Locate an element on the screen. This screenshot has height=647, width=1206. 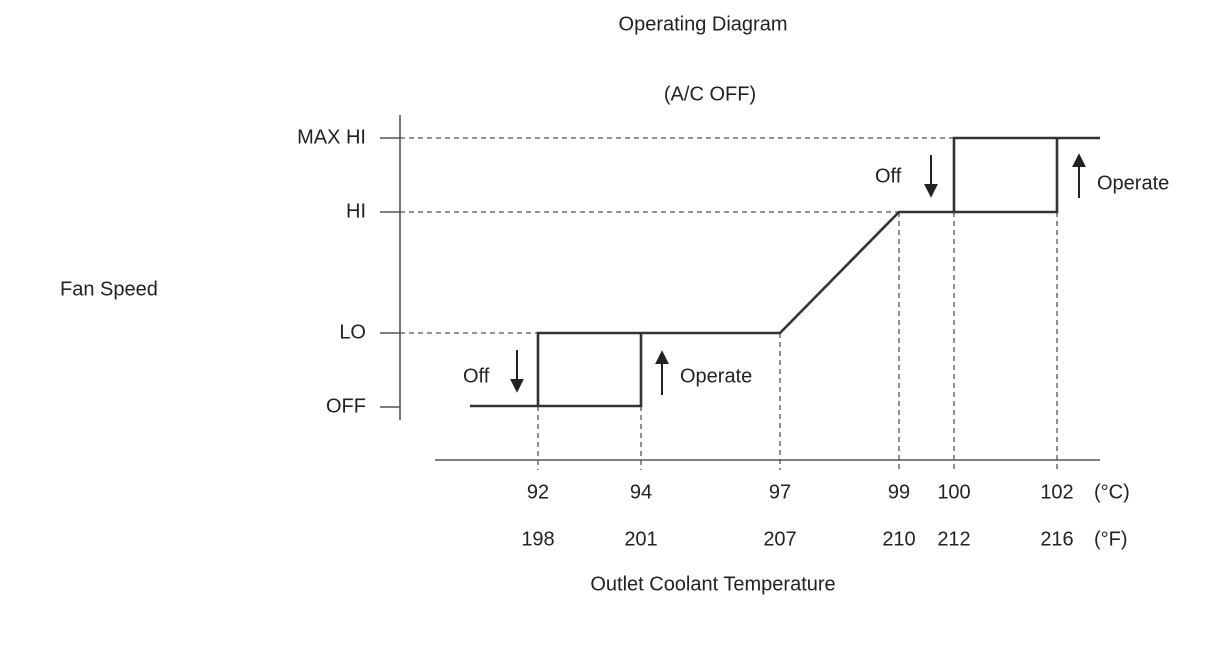
unit-label: (°C) is located at coordinates (1112, 492).